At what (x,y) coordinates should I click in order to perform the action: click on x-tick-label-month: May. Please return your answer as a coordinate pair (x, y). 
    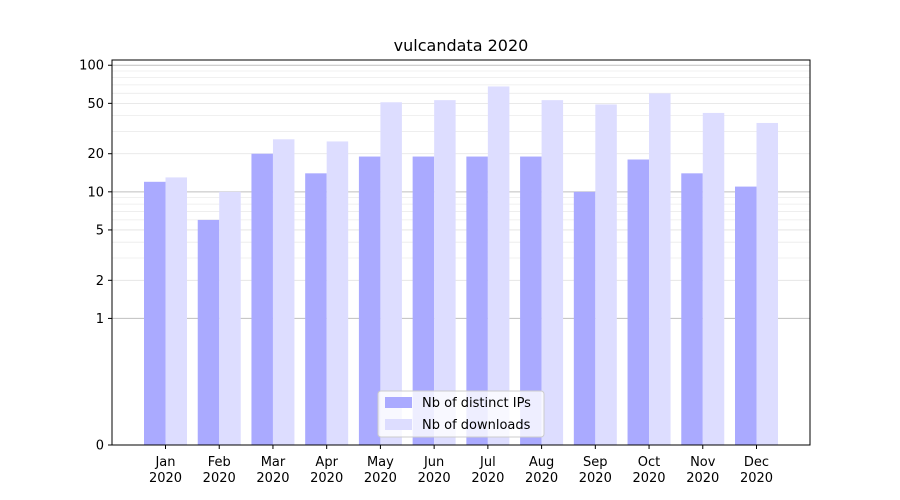
    Looking at the image, I should click on (380, 462).